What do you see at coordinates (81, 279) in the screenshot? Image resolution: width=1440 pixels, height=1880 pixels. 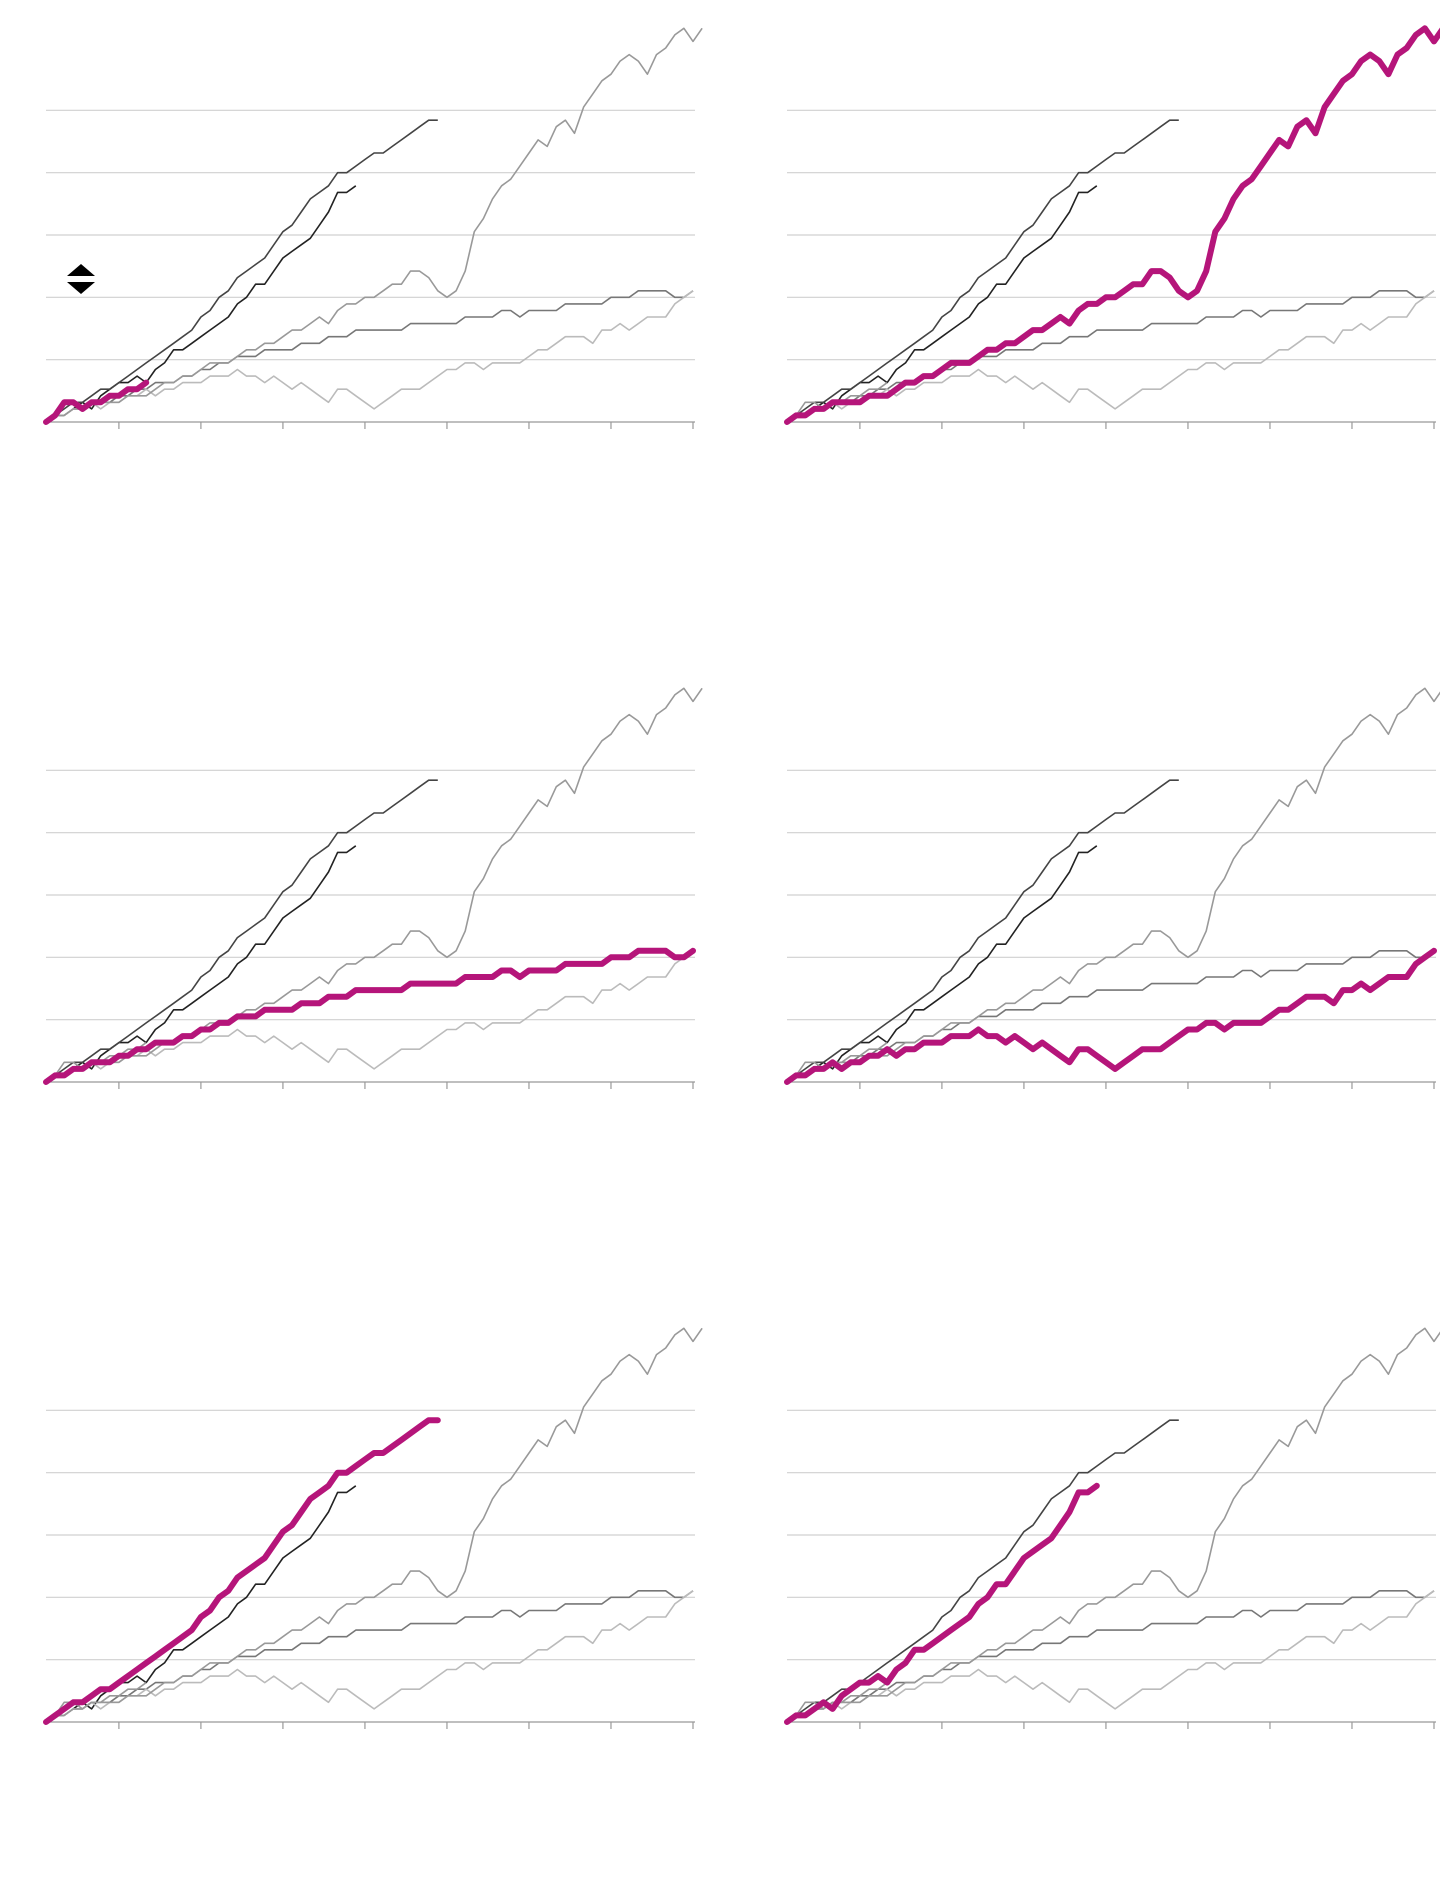 I see `sort-up-down-icon` at bounding box center [81, 279].